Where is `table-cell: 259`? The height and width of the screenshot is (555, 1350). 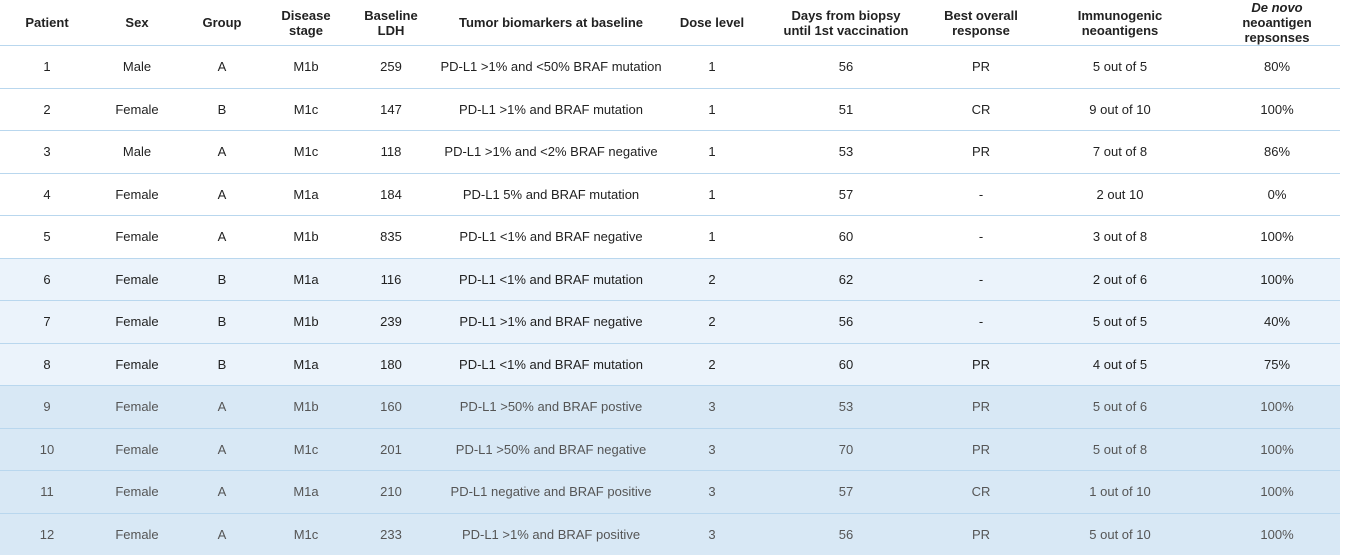
table-cell: 259 is located at coordinates (391, 67).